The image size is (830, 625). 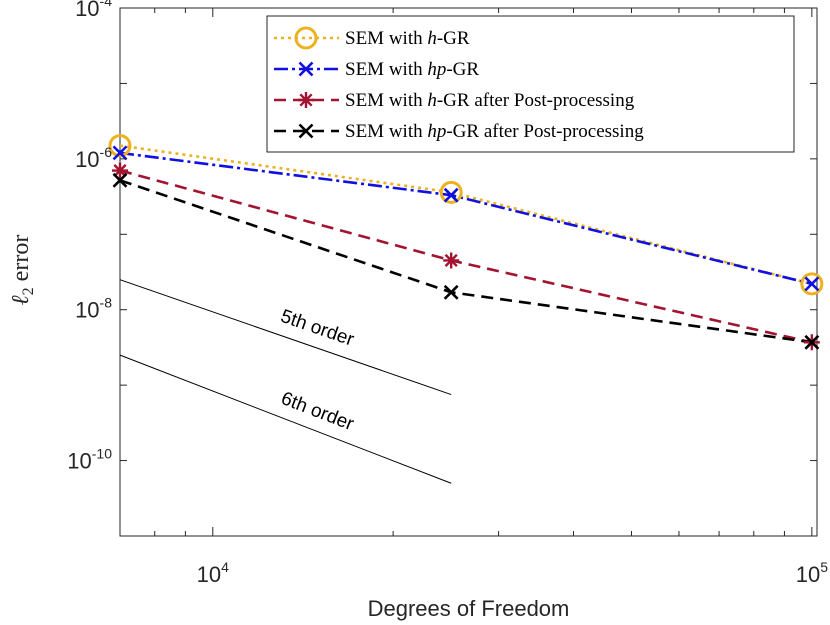 What do you see at coordinates (285, 337) in the screenshot?
I see `reference-line-5th` at bounding box center [285, 337].